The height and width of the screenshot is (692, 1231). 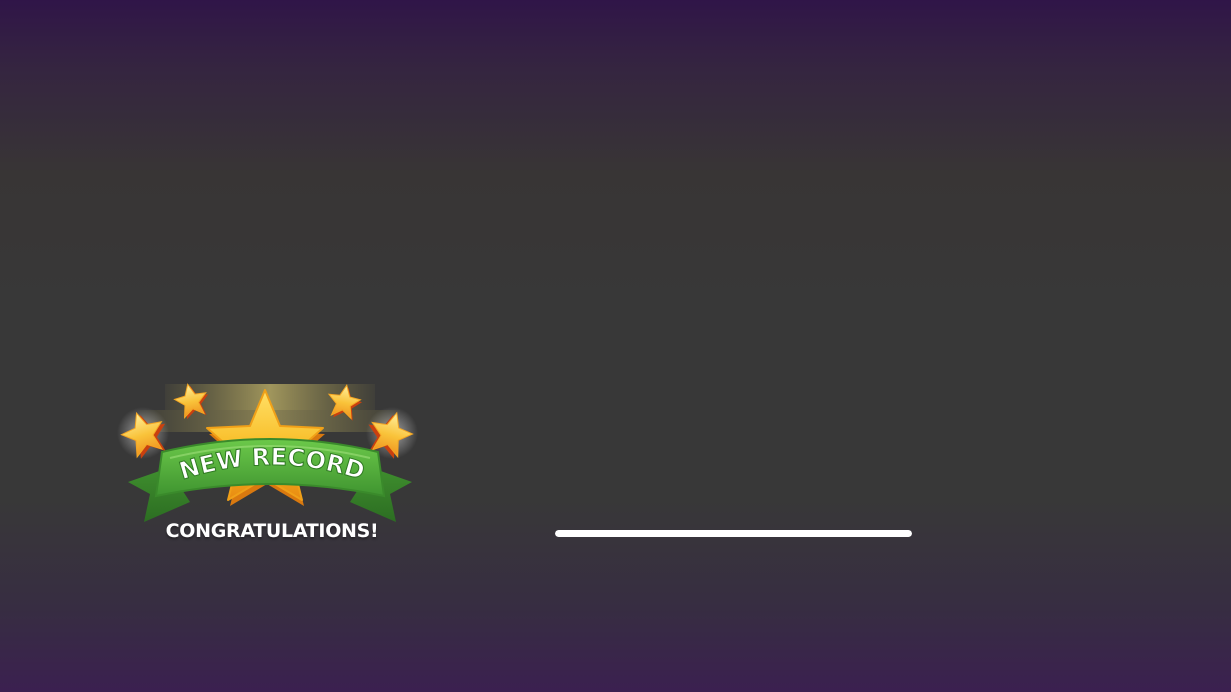 I want to click on loading-progress-bar, so click(x=733, y=533).